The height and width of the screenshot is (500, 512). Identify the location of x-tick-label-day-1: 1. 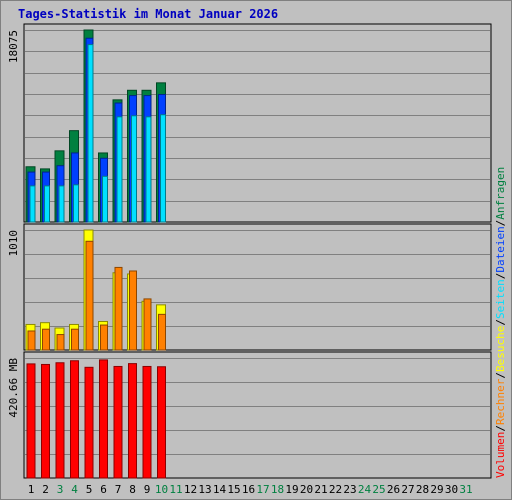
(31, 489).